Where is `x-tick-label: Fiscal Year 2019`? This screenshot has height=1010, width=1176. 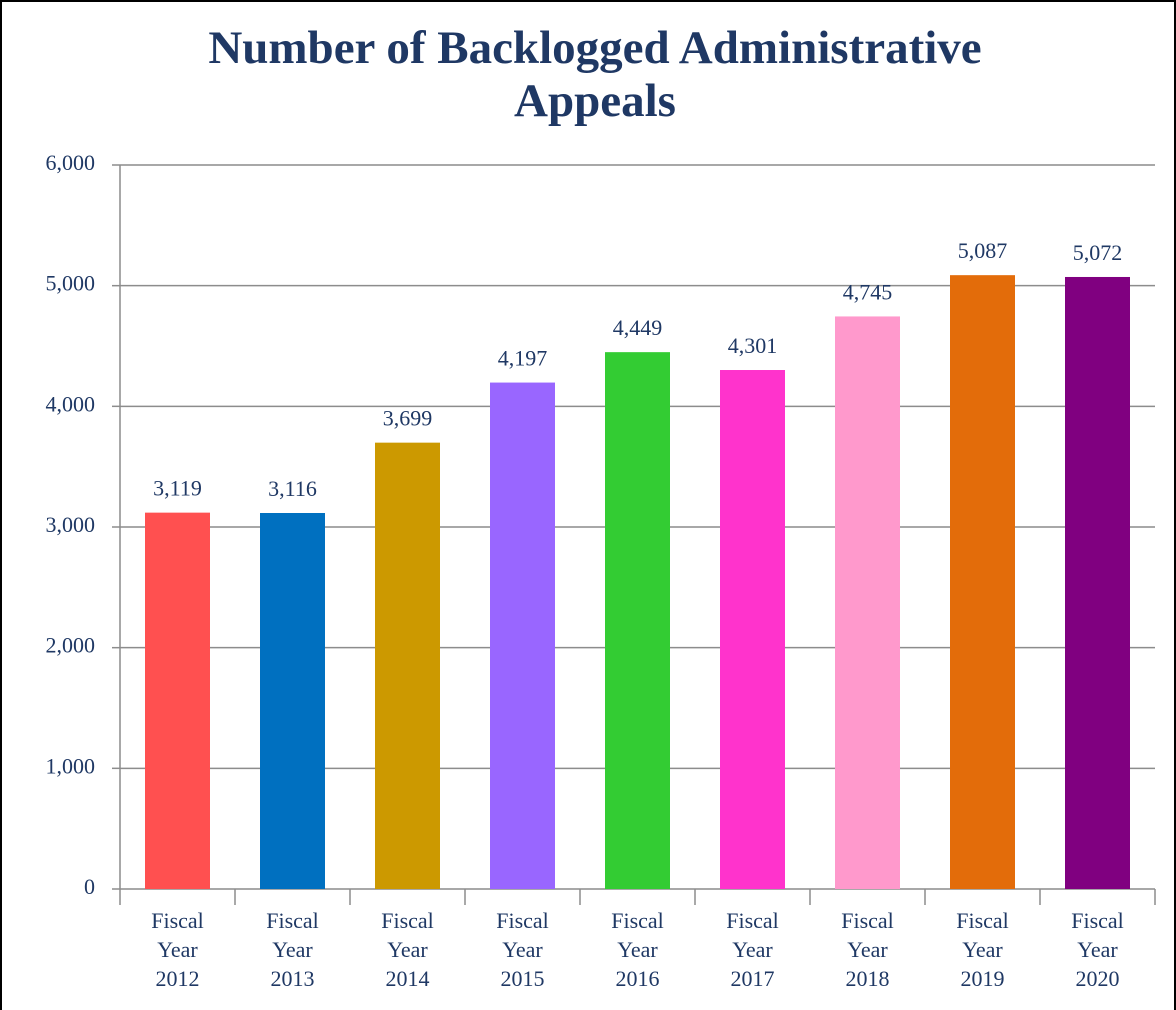 x-tick-label: Fiscal Year 2019 is located at coordinates (982, 949).